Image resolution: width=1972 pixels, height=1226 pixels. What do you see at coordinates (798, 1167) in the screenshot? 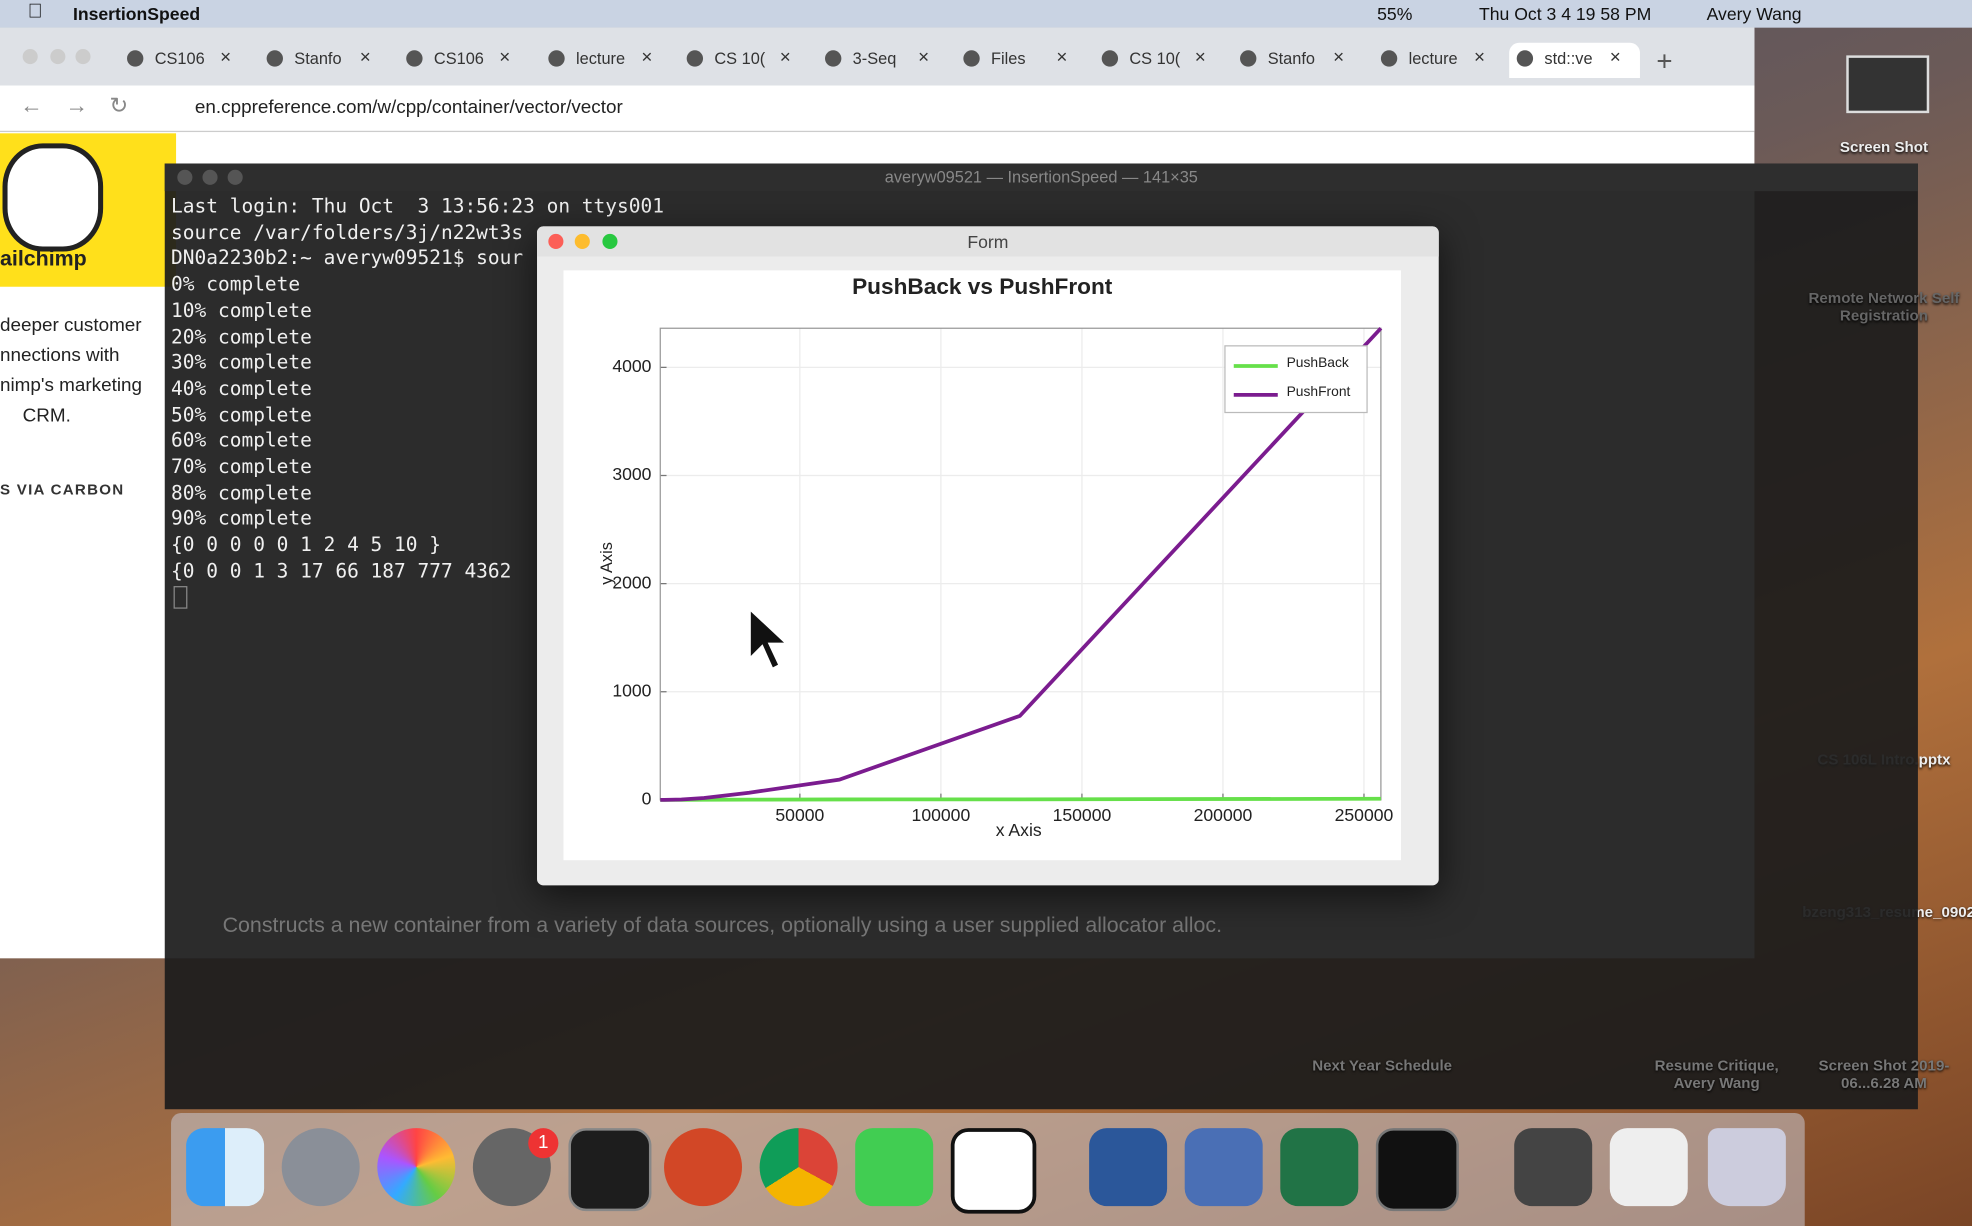
I see `chrome-icon` at bounding box center [798, 1167].